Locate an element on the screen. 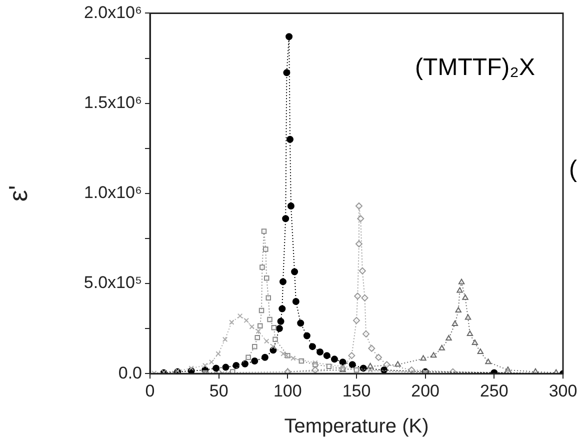 The height and width of the screenshot is (445, 584). annotation: (TMTTF)₂X is located at coordinates (475, 68).